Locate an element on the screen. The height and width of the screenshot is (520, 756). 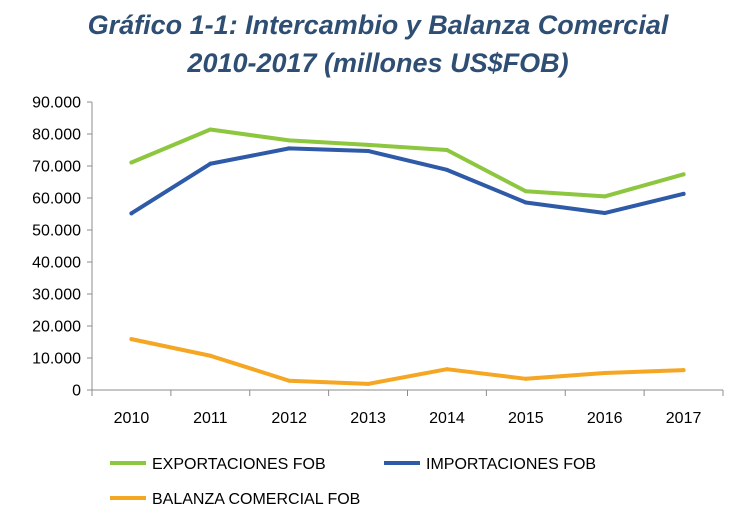
y-tick-label: 70.000 is located at coordinates (56, 167).